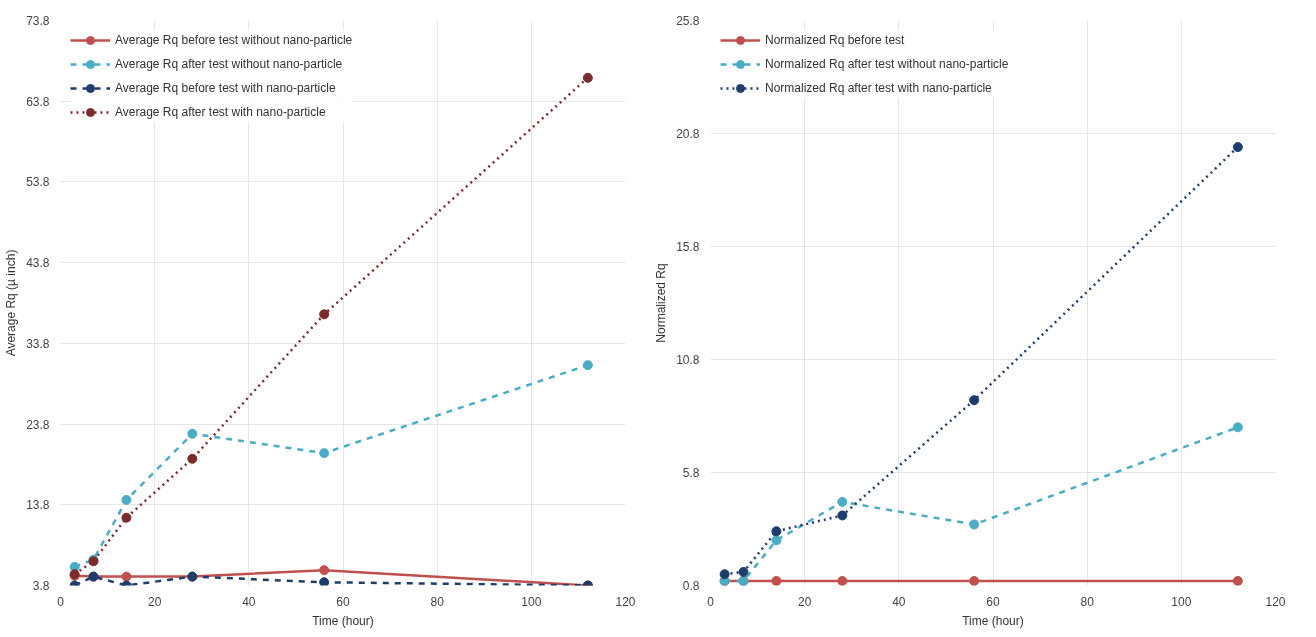 The height and width of the screenshot is (637, 1316). Describe the element at coordinates (691, 586) in the screenshot. I see `y-tick-label: 0.8` at that location.